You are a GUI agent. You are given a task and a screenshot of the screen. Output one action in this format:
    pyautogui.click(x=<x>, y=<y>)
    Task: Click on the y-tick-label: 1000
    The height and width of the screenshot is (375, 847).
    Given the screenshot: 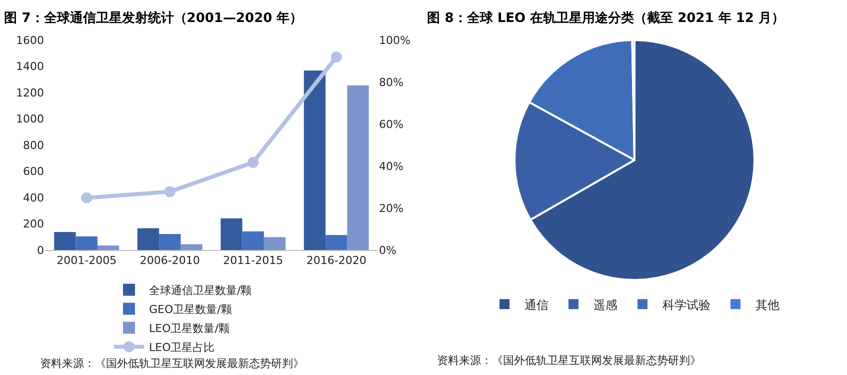 What is the action you would take?
    pyautogui.click(x=30, y=119)
    